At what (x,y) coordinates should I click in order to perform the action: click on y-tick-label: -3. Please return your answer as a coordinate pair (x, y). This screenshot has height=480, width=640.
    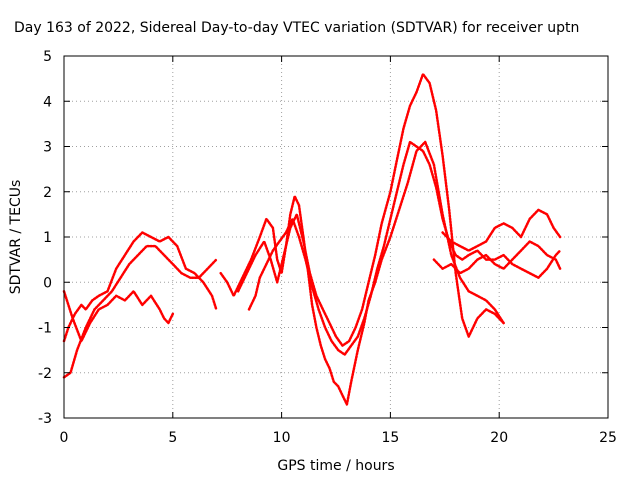
    Looking at the image, I should click on (45, 419).